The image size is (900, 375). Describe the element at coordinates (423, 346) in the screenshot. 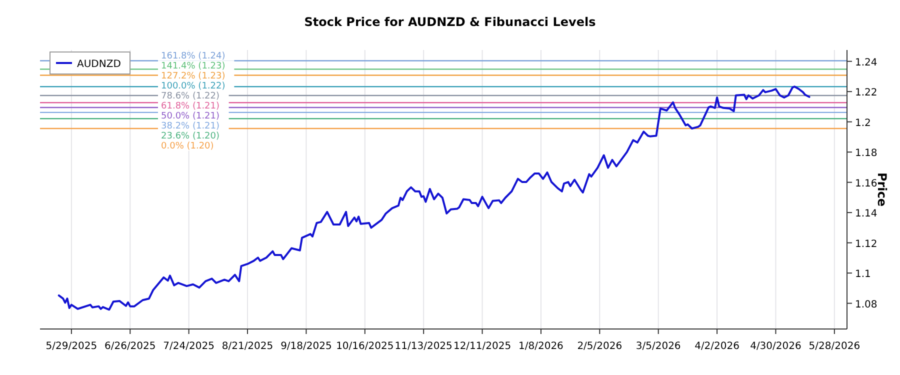

I see `x-tick-label: 11/13/2025` at that location.